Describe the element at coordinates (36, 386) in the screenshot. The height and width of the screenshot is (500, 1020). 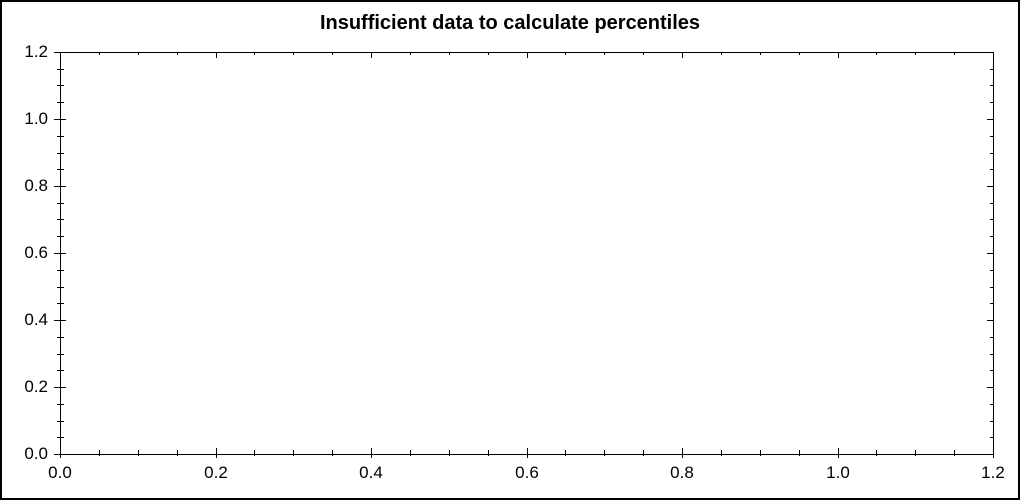
I see `y-tick-label: 0.2` at that location.